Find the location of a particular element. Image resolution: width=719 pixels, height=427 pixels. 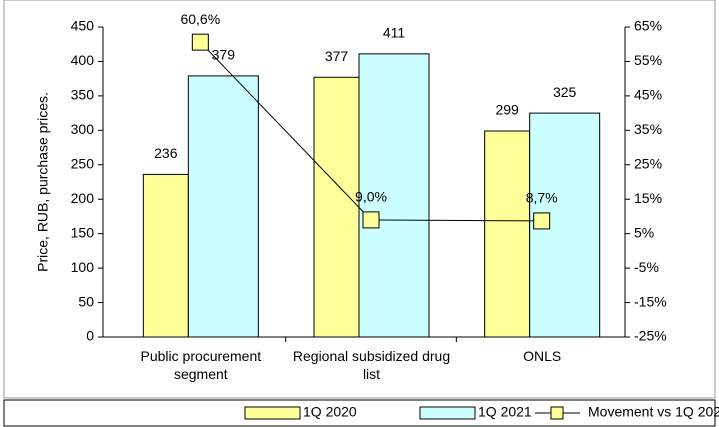

data-label: 9,0% is located at coordinates (371, 197).